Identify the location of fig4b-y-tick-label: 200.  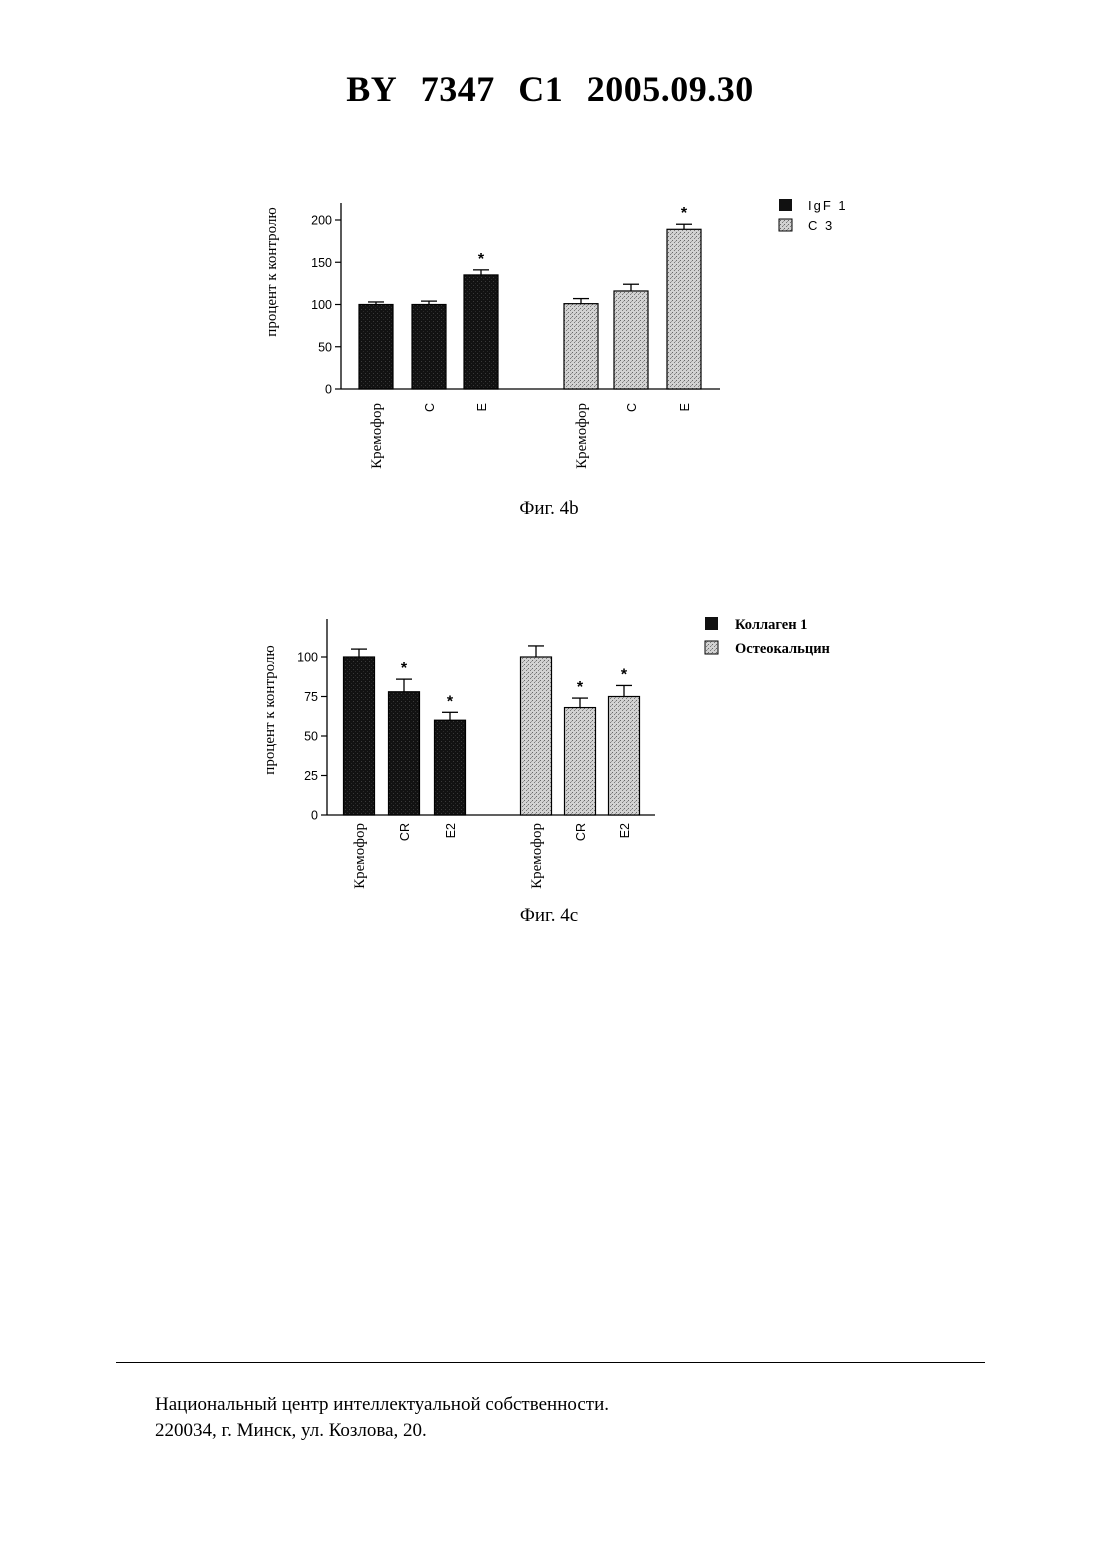
(321, 221).